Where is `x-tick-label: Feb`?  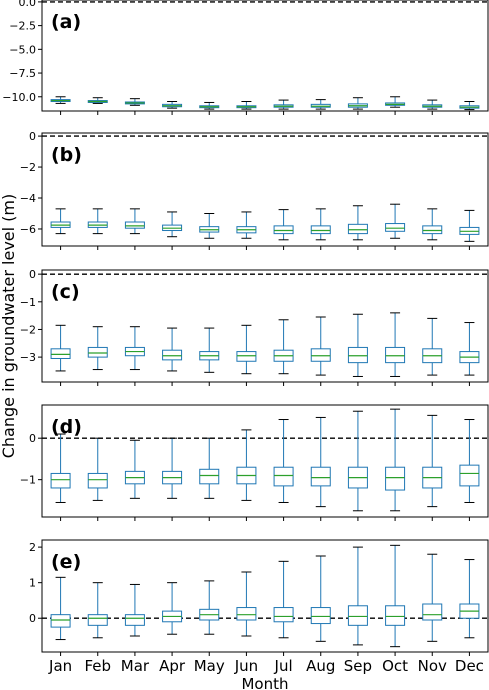
x-tick-label: Feb is located at coordinates (97, 666).